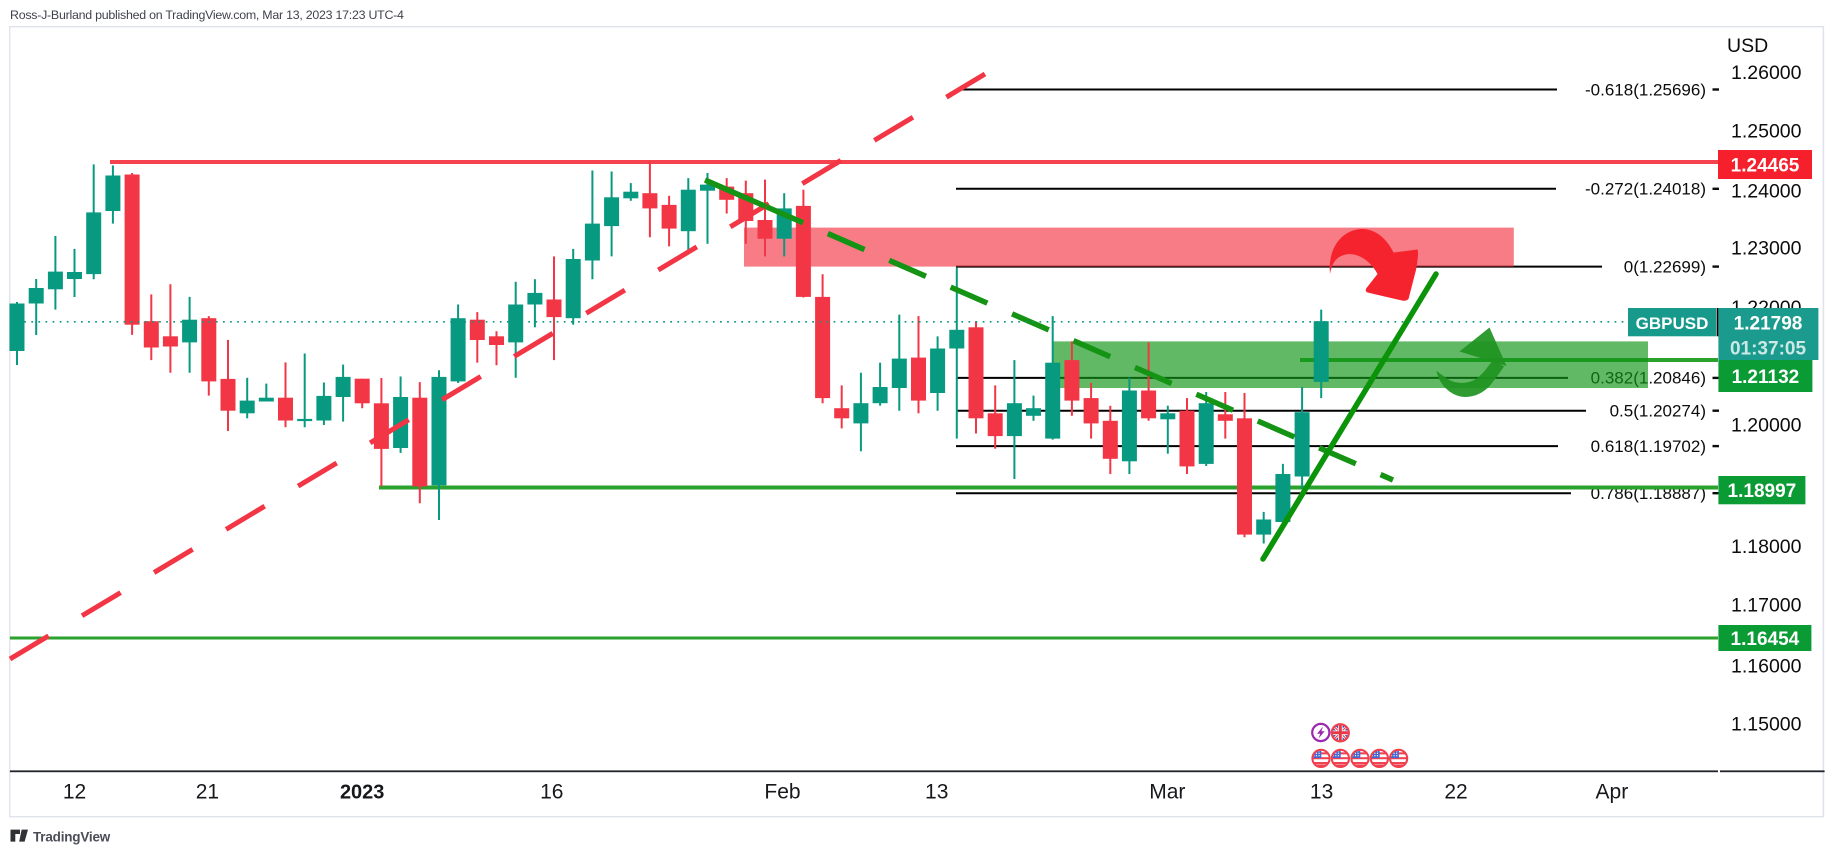  What do you see at coordinates (1765, 166) in the screenshot?
I see `svg-text: 1.24465` at bounding box center [1765, 166].